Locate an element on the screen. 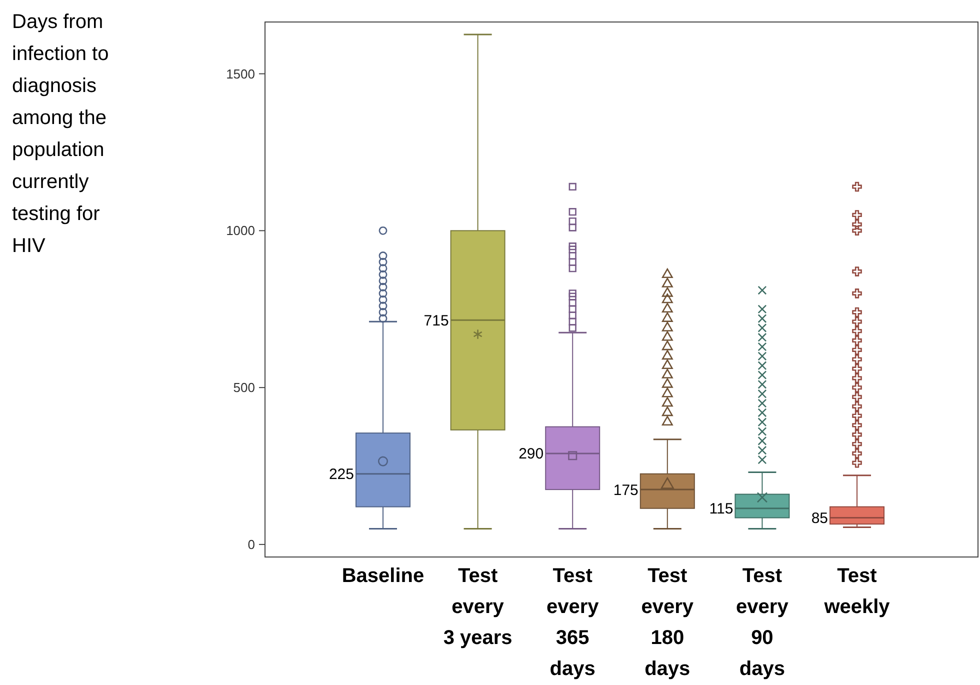 The image size is (980, 685). y-tick-label: 0 is located at coordinates (251, 544).